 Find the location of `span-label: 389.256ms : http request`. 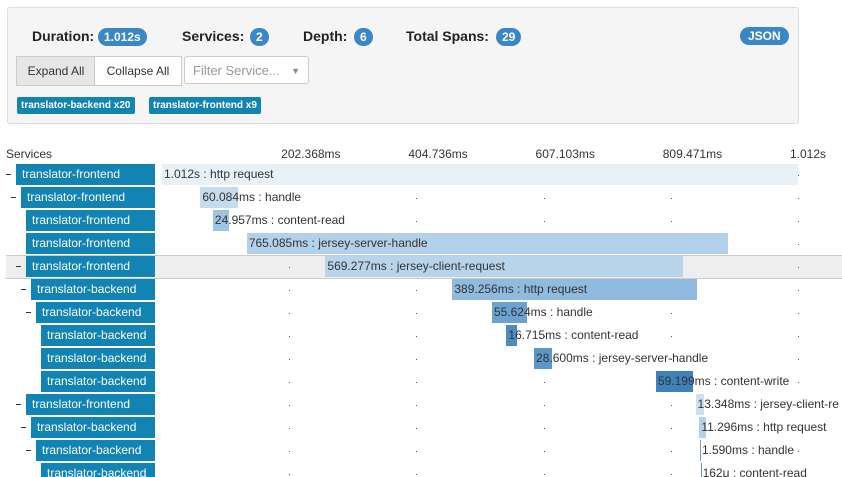

span-label: 389.256ms : http request is located at coordinates (521, 289).